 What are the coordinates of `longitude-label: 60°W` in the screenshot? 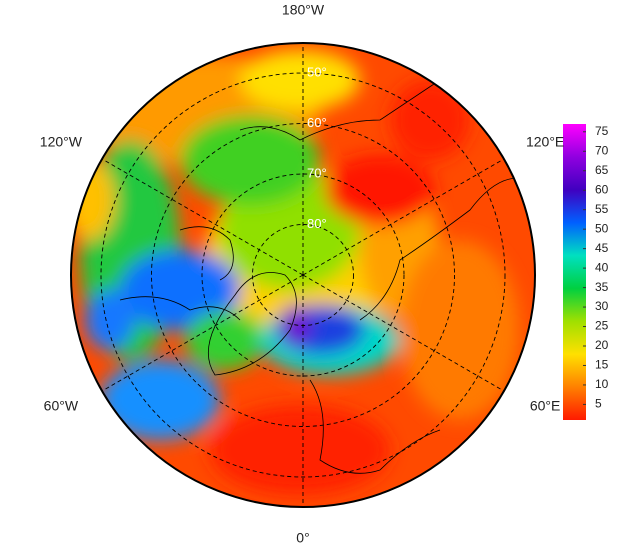 It's located at (61, 406).